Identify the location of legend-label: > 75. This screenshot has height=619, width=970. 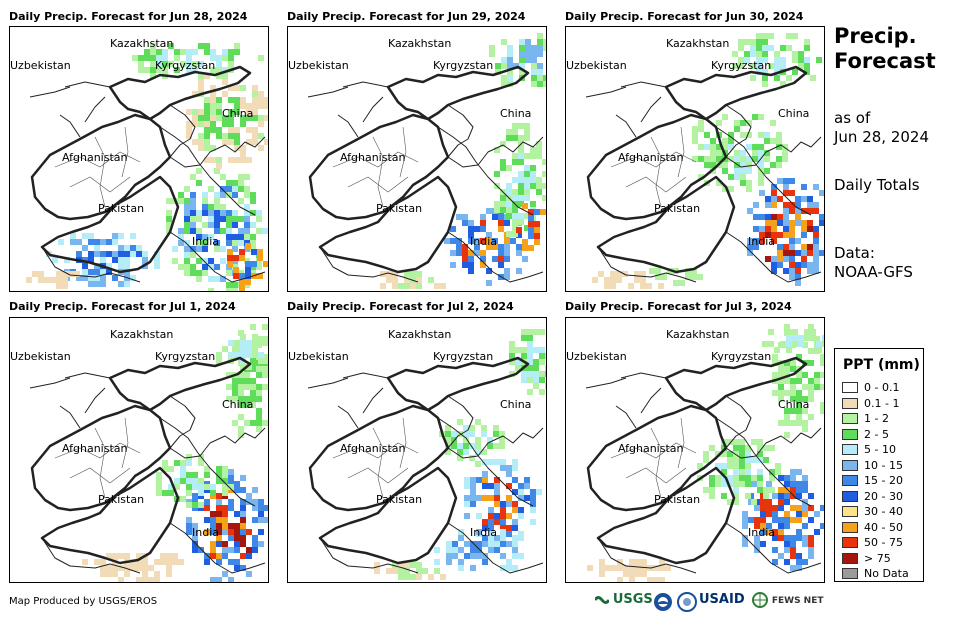
(877, 558).